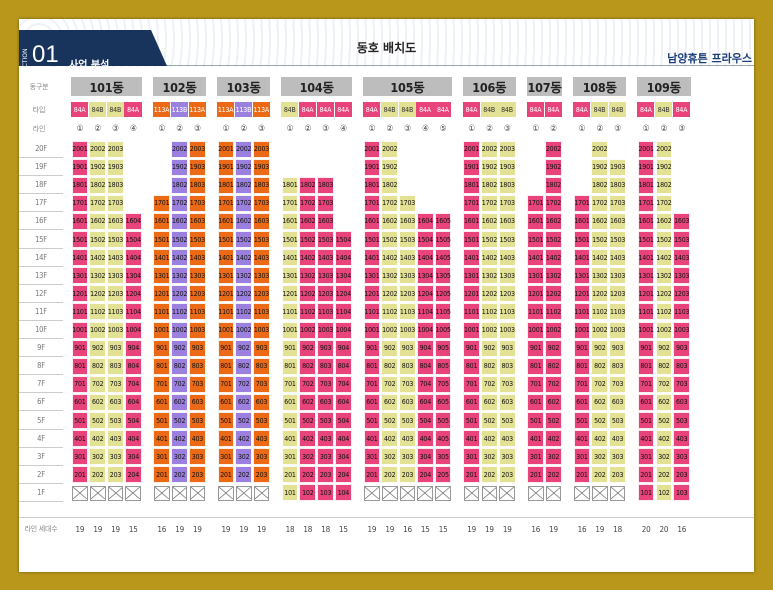 This screenshot has height=590, width=773. Describe the element at coordinates (425, 294) in the screenshot. I see `unit-cell: 1204` at that location.